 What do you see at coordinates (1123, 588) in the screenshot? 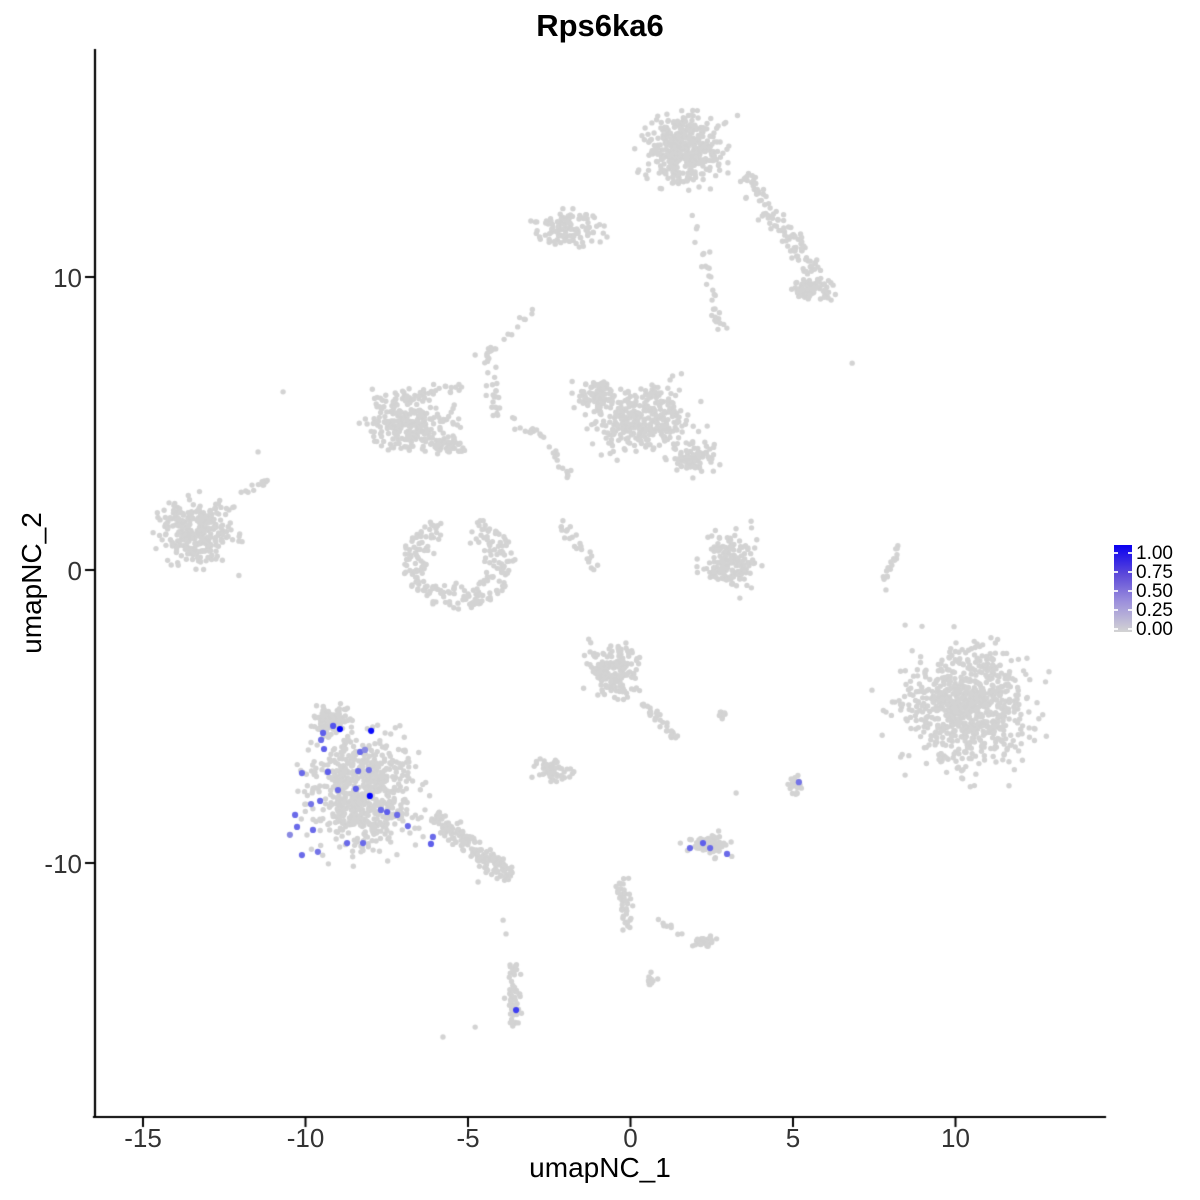
I see `legend-gradient-bar` at bounding box center [1123, 588].